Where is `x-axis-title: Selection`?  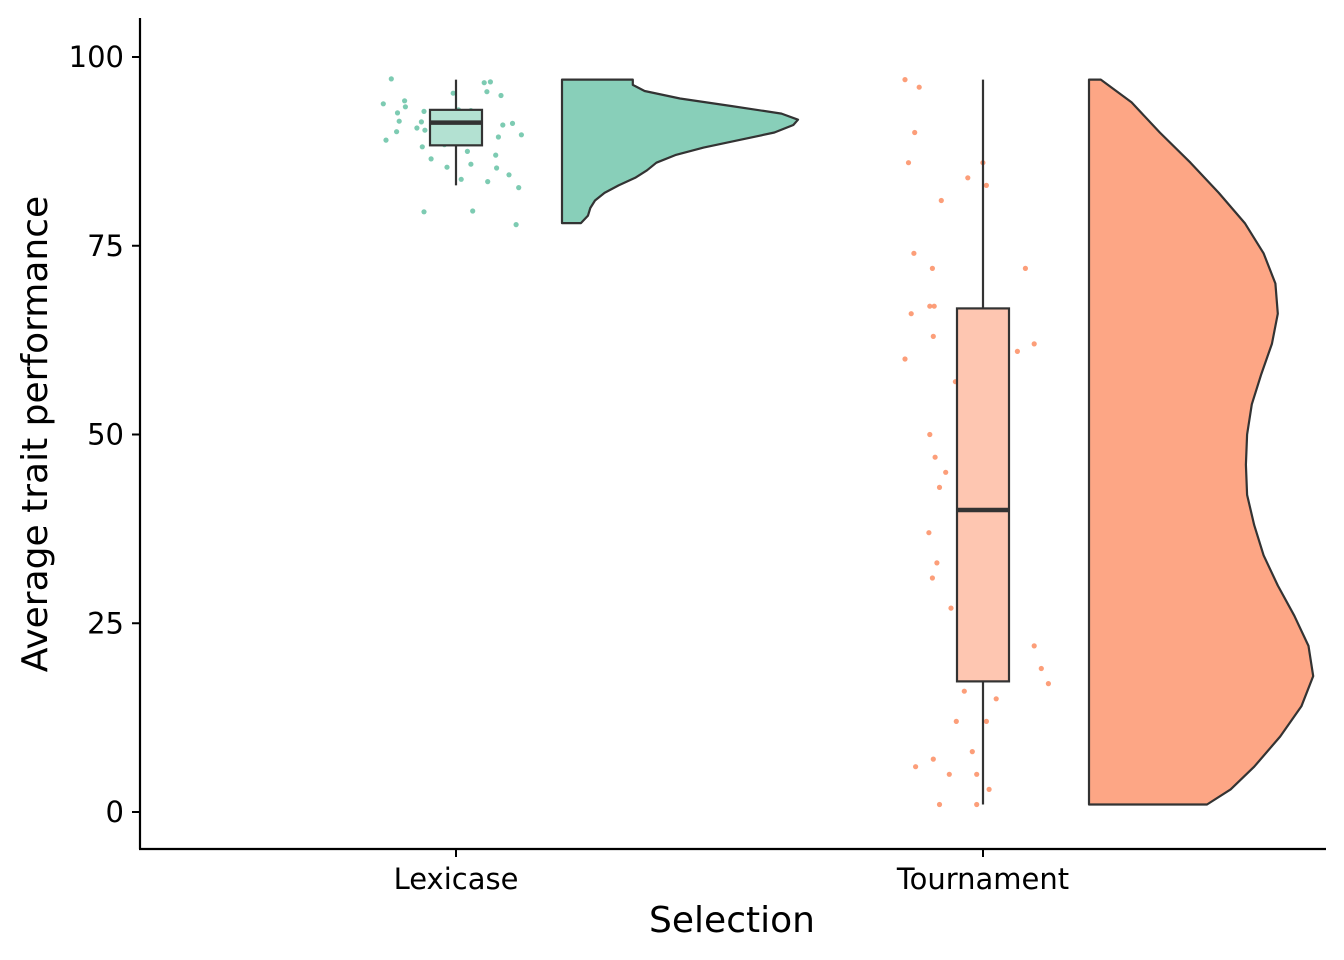 x-axis-title: Selection is located at coordinates (732, 920).